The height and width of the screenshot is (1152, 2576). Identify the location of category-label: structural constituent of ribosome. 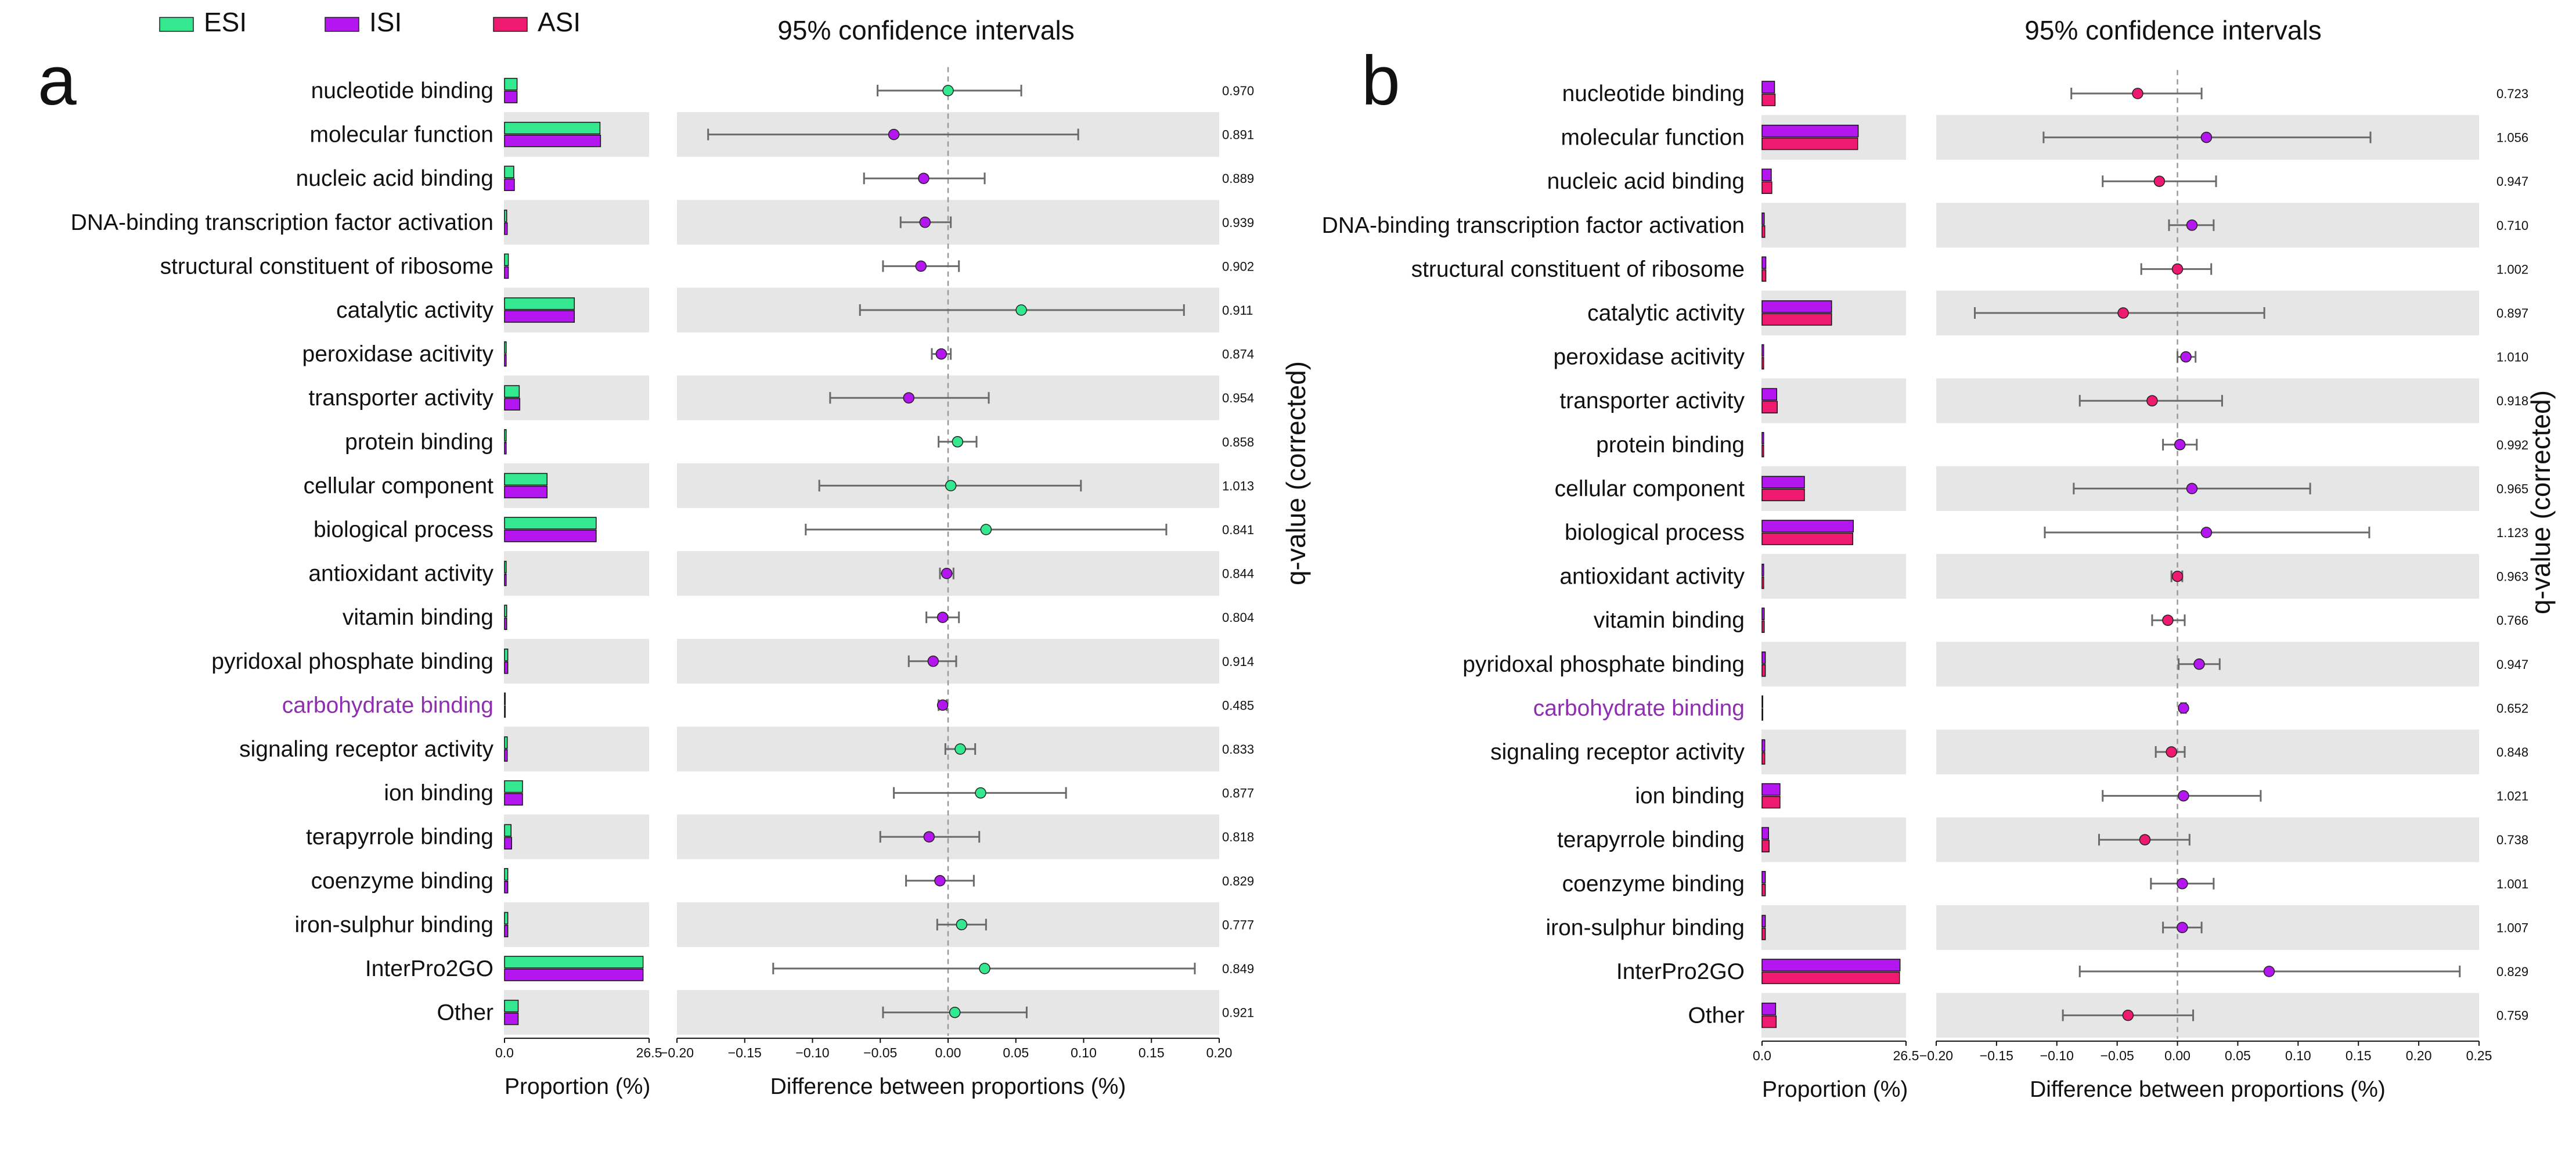
(326, 266).